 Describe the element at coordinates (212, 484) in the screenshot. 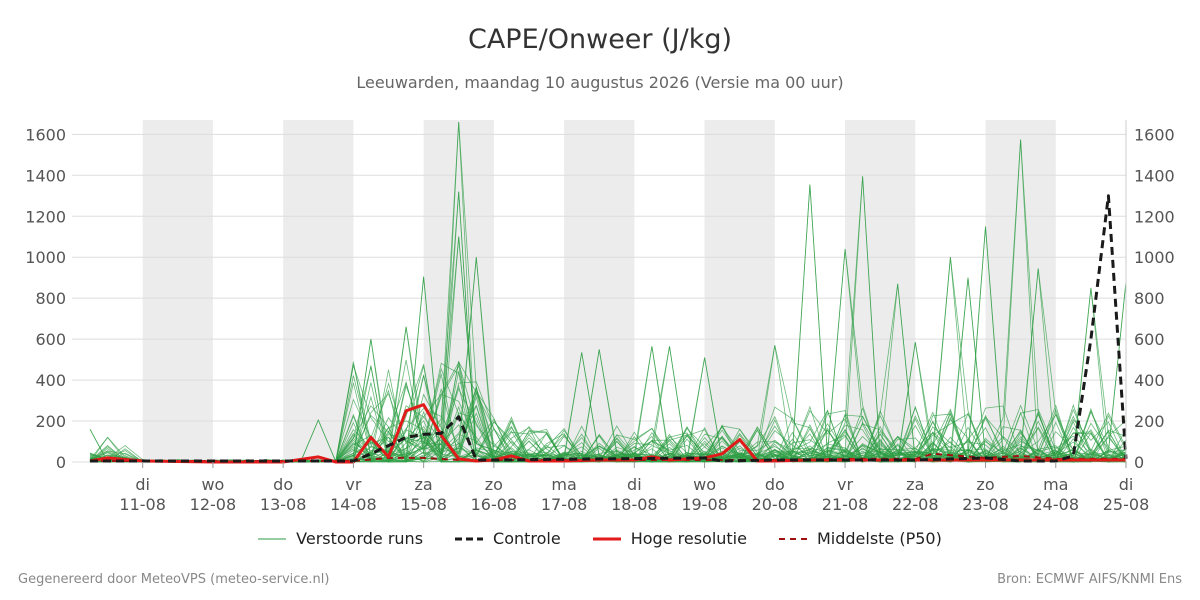

I see `x-tick-day-1: wo` at that location.